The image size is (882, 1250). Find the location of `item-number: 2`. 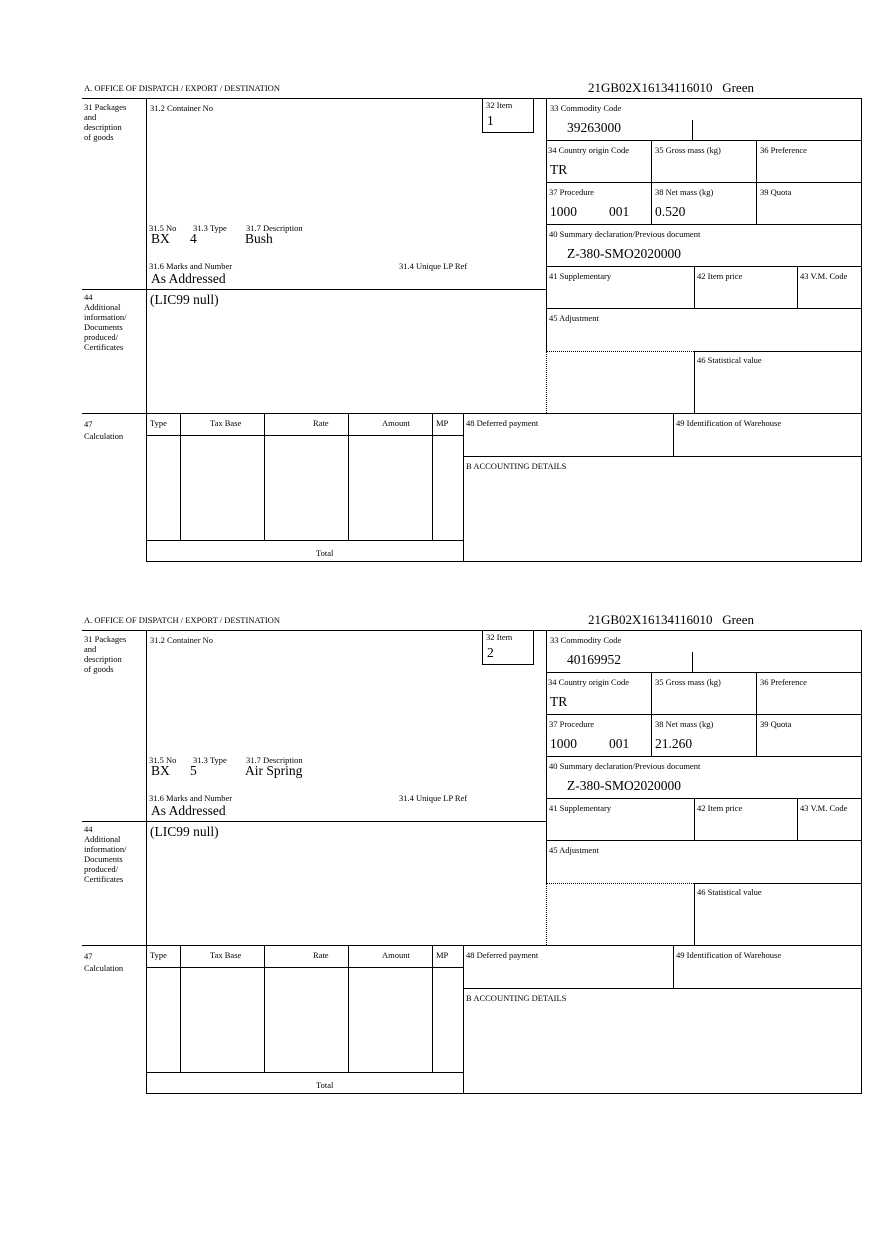

item-number: 2 is located at coordinates (490, 652).